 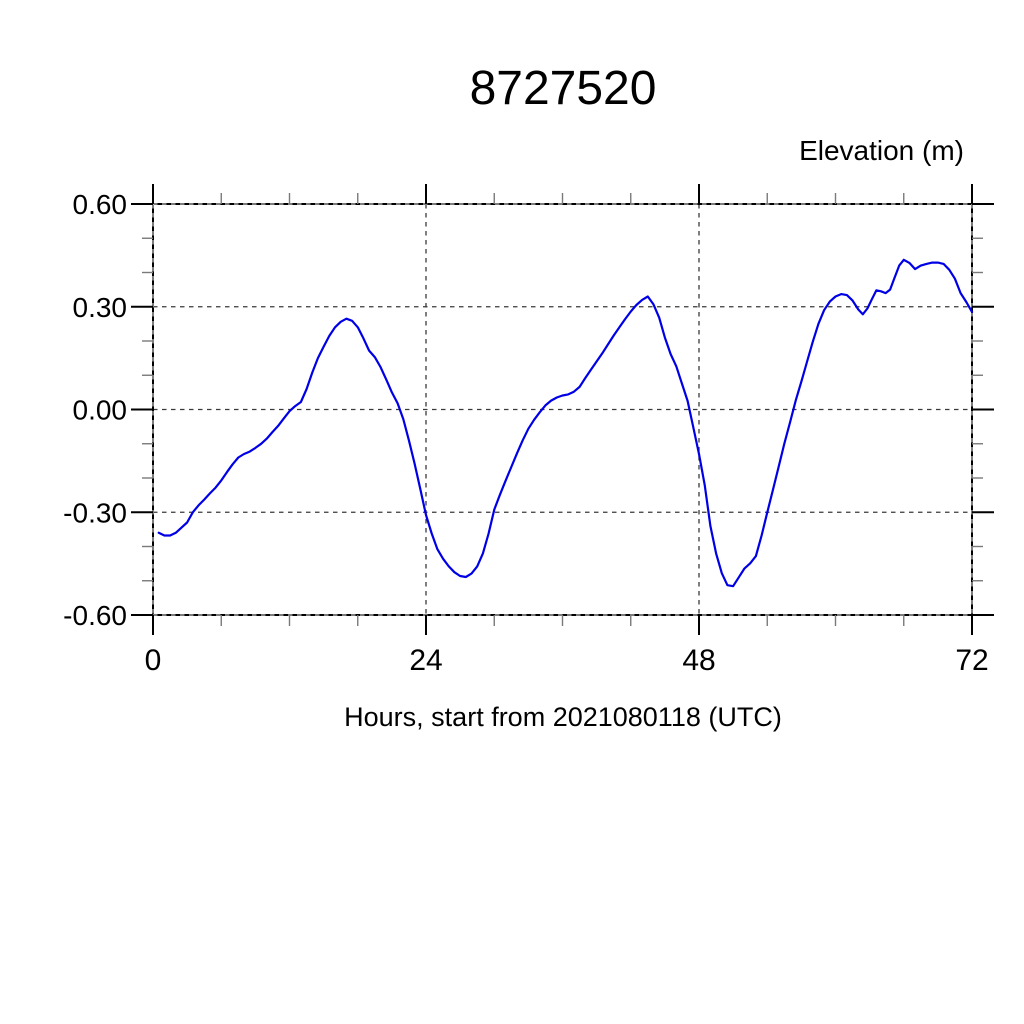 What do you see at coordinates (95, 615) in the screenshot?
I see `y-axis-tick-label: -0.60` at bounding box center [95, 615].